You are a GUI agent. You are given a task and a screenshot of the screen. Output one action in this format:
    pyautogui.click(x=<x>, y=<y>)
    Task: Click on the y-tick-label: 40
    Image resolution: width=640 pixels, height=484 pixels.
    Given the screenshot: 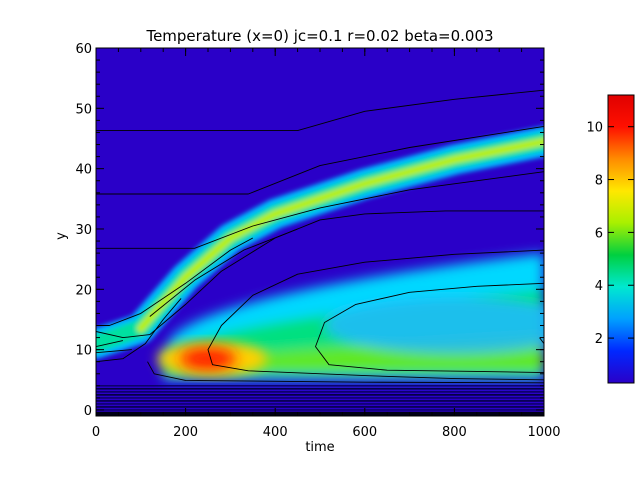 What is the action you would take?
    pyautogui.click(x=83, y=170)
    